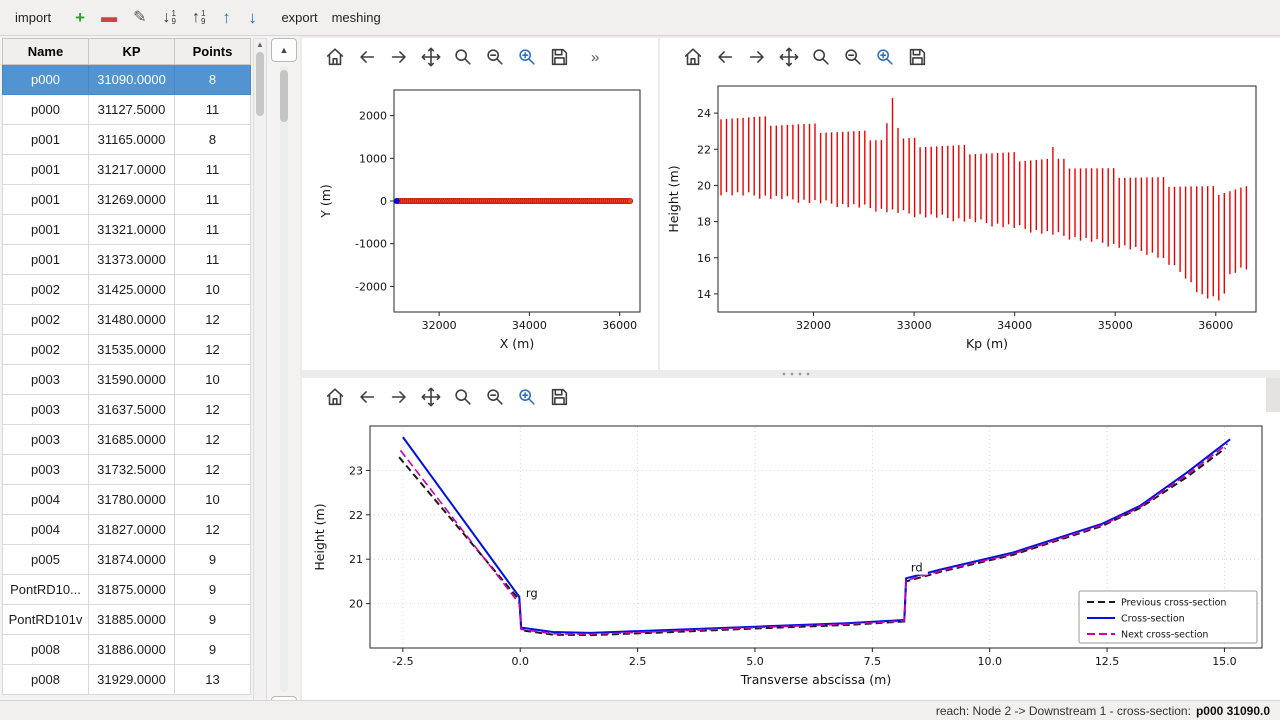 Image resolution: width=1280 pixels, height=720 pixels. What do you see at coordinates (371, 244) in the screenshot?
I see `svg-text: -1000` at bounding box center [371, 244].